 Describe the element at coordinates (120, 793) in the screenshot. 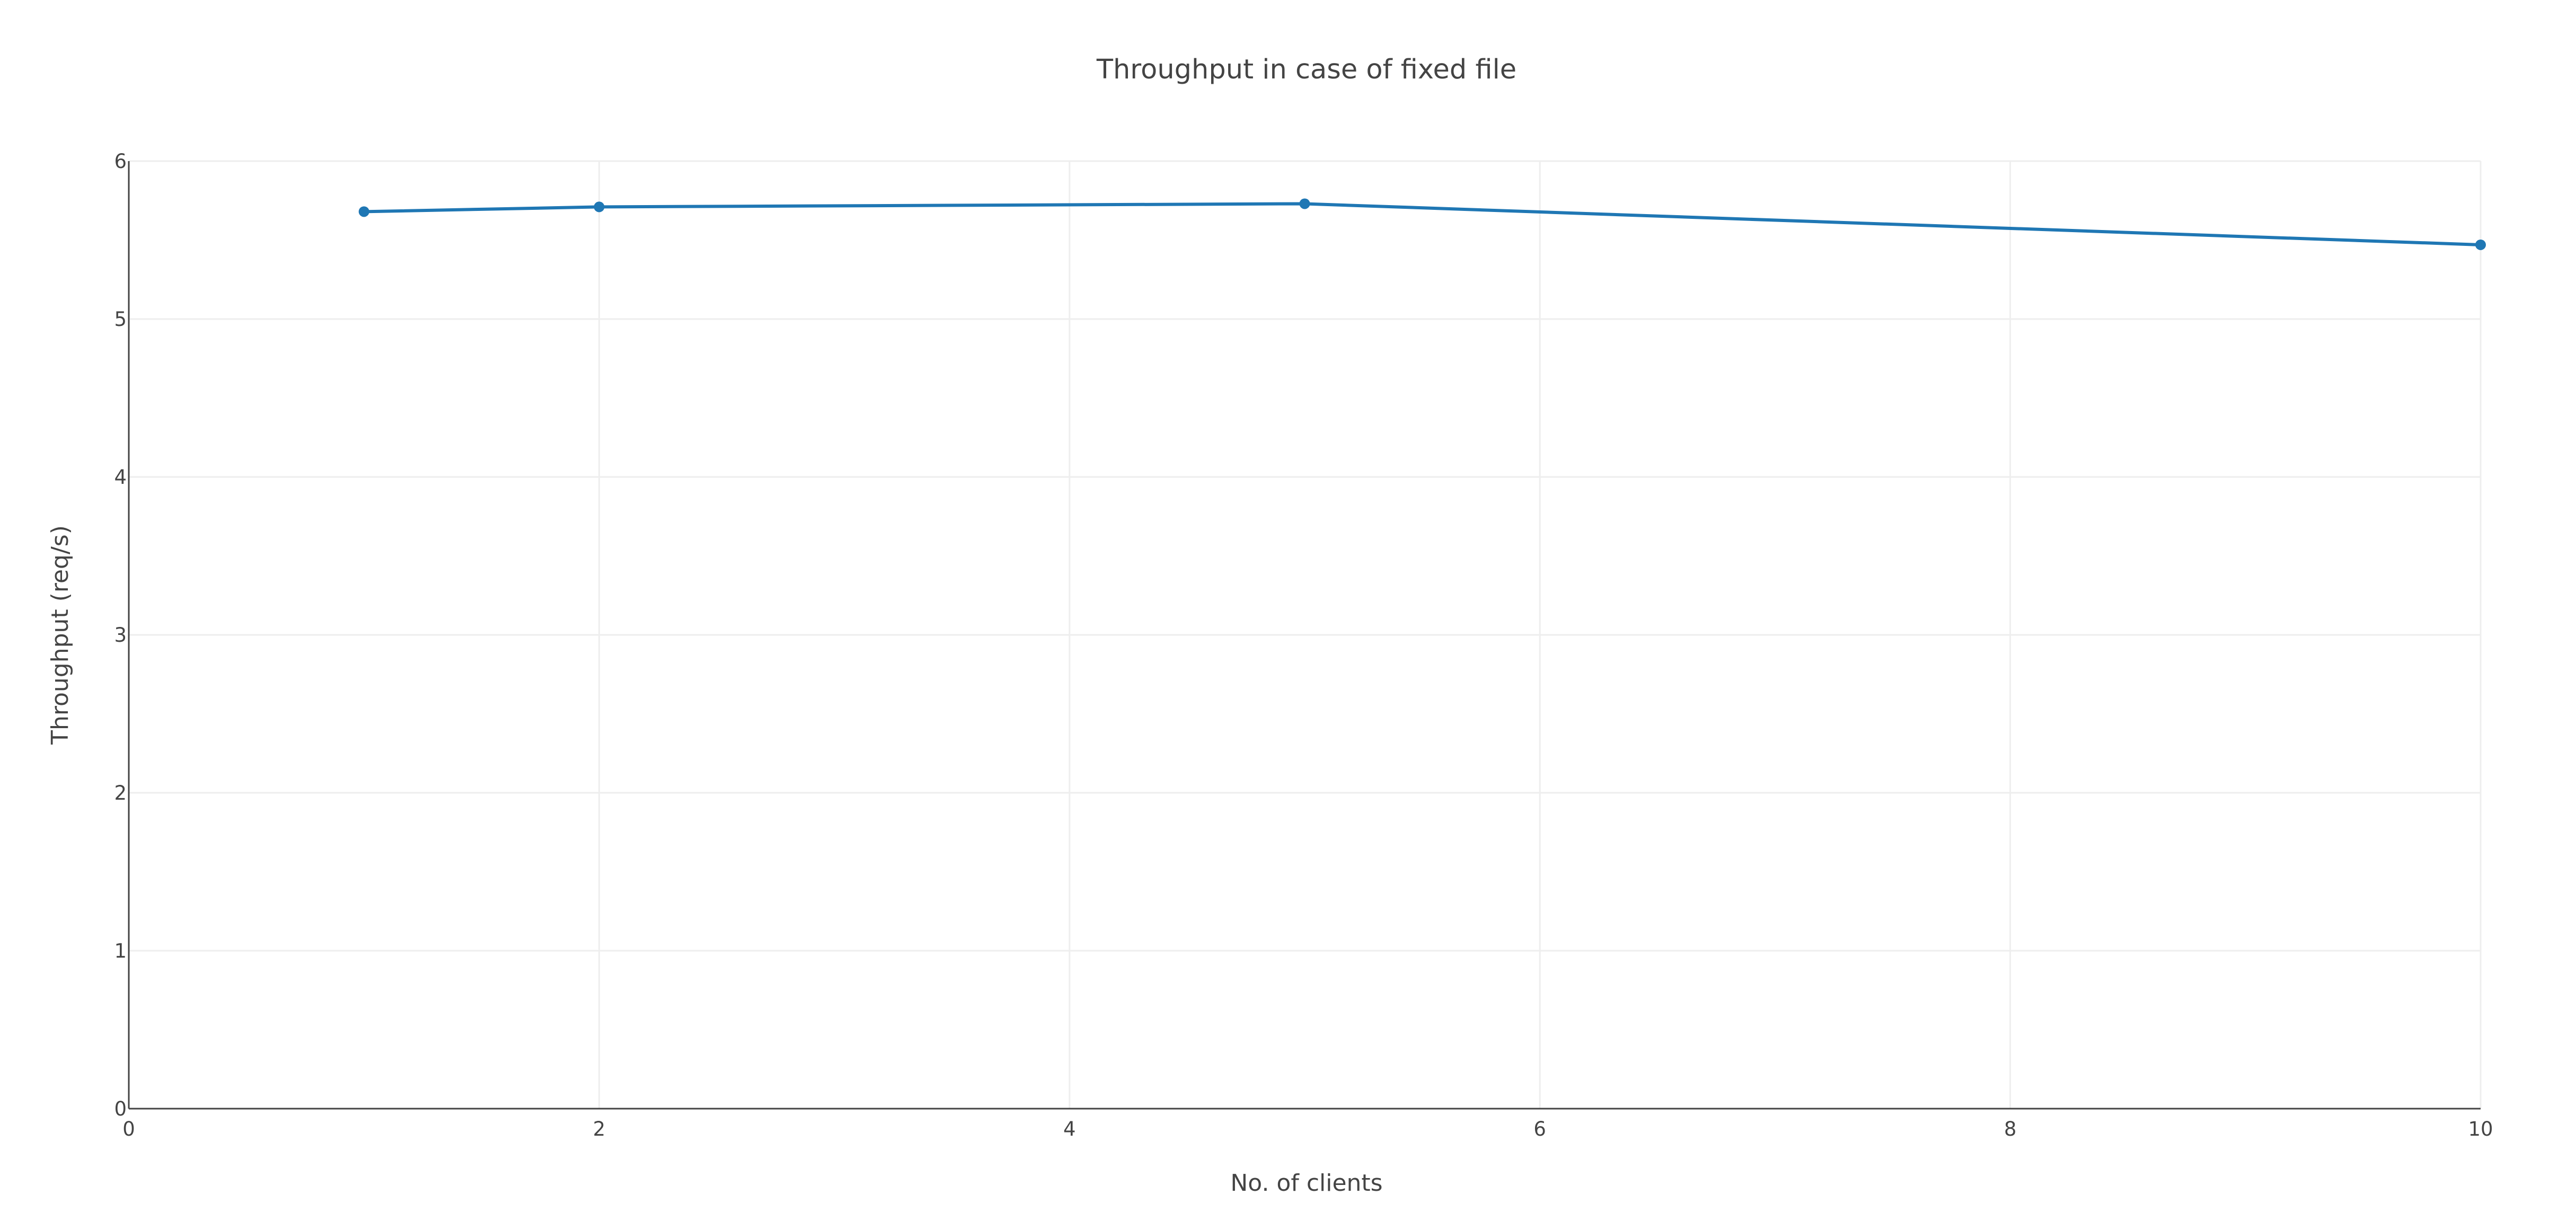

I see `y-tick-label: 2` at that location.